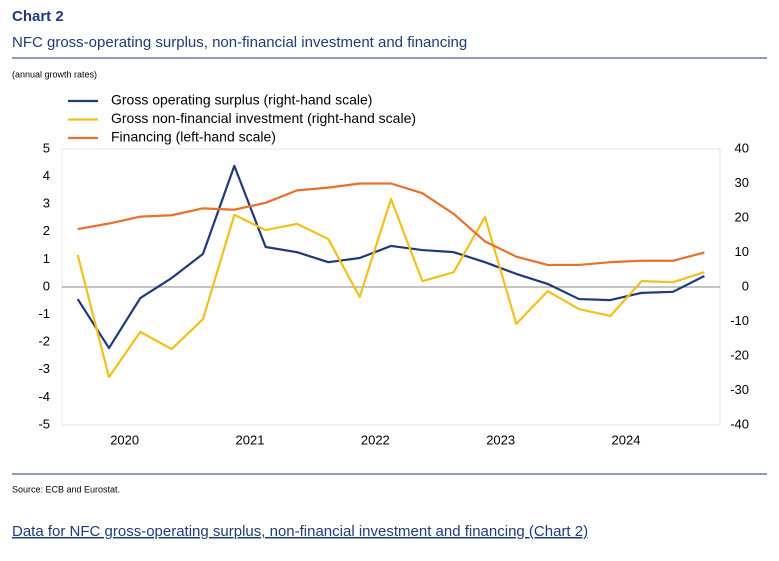 This screenshot has height=561, width=779. Describe the element at coordinates (46, 230) in the screenshot. I see `y-tick-label: 2` at that location.